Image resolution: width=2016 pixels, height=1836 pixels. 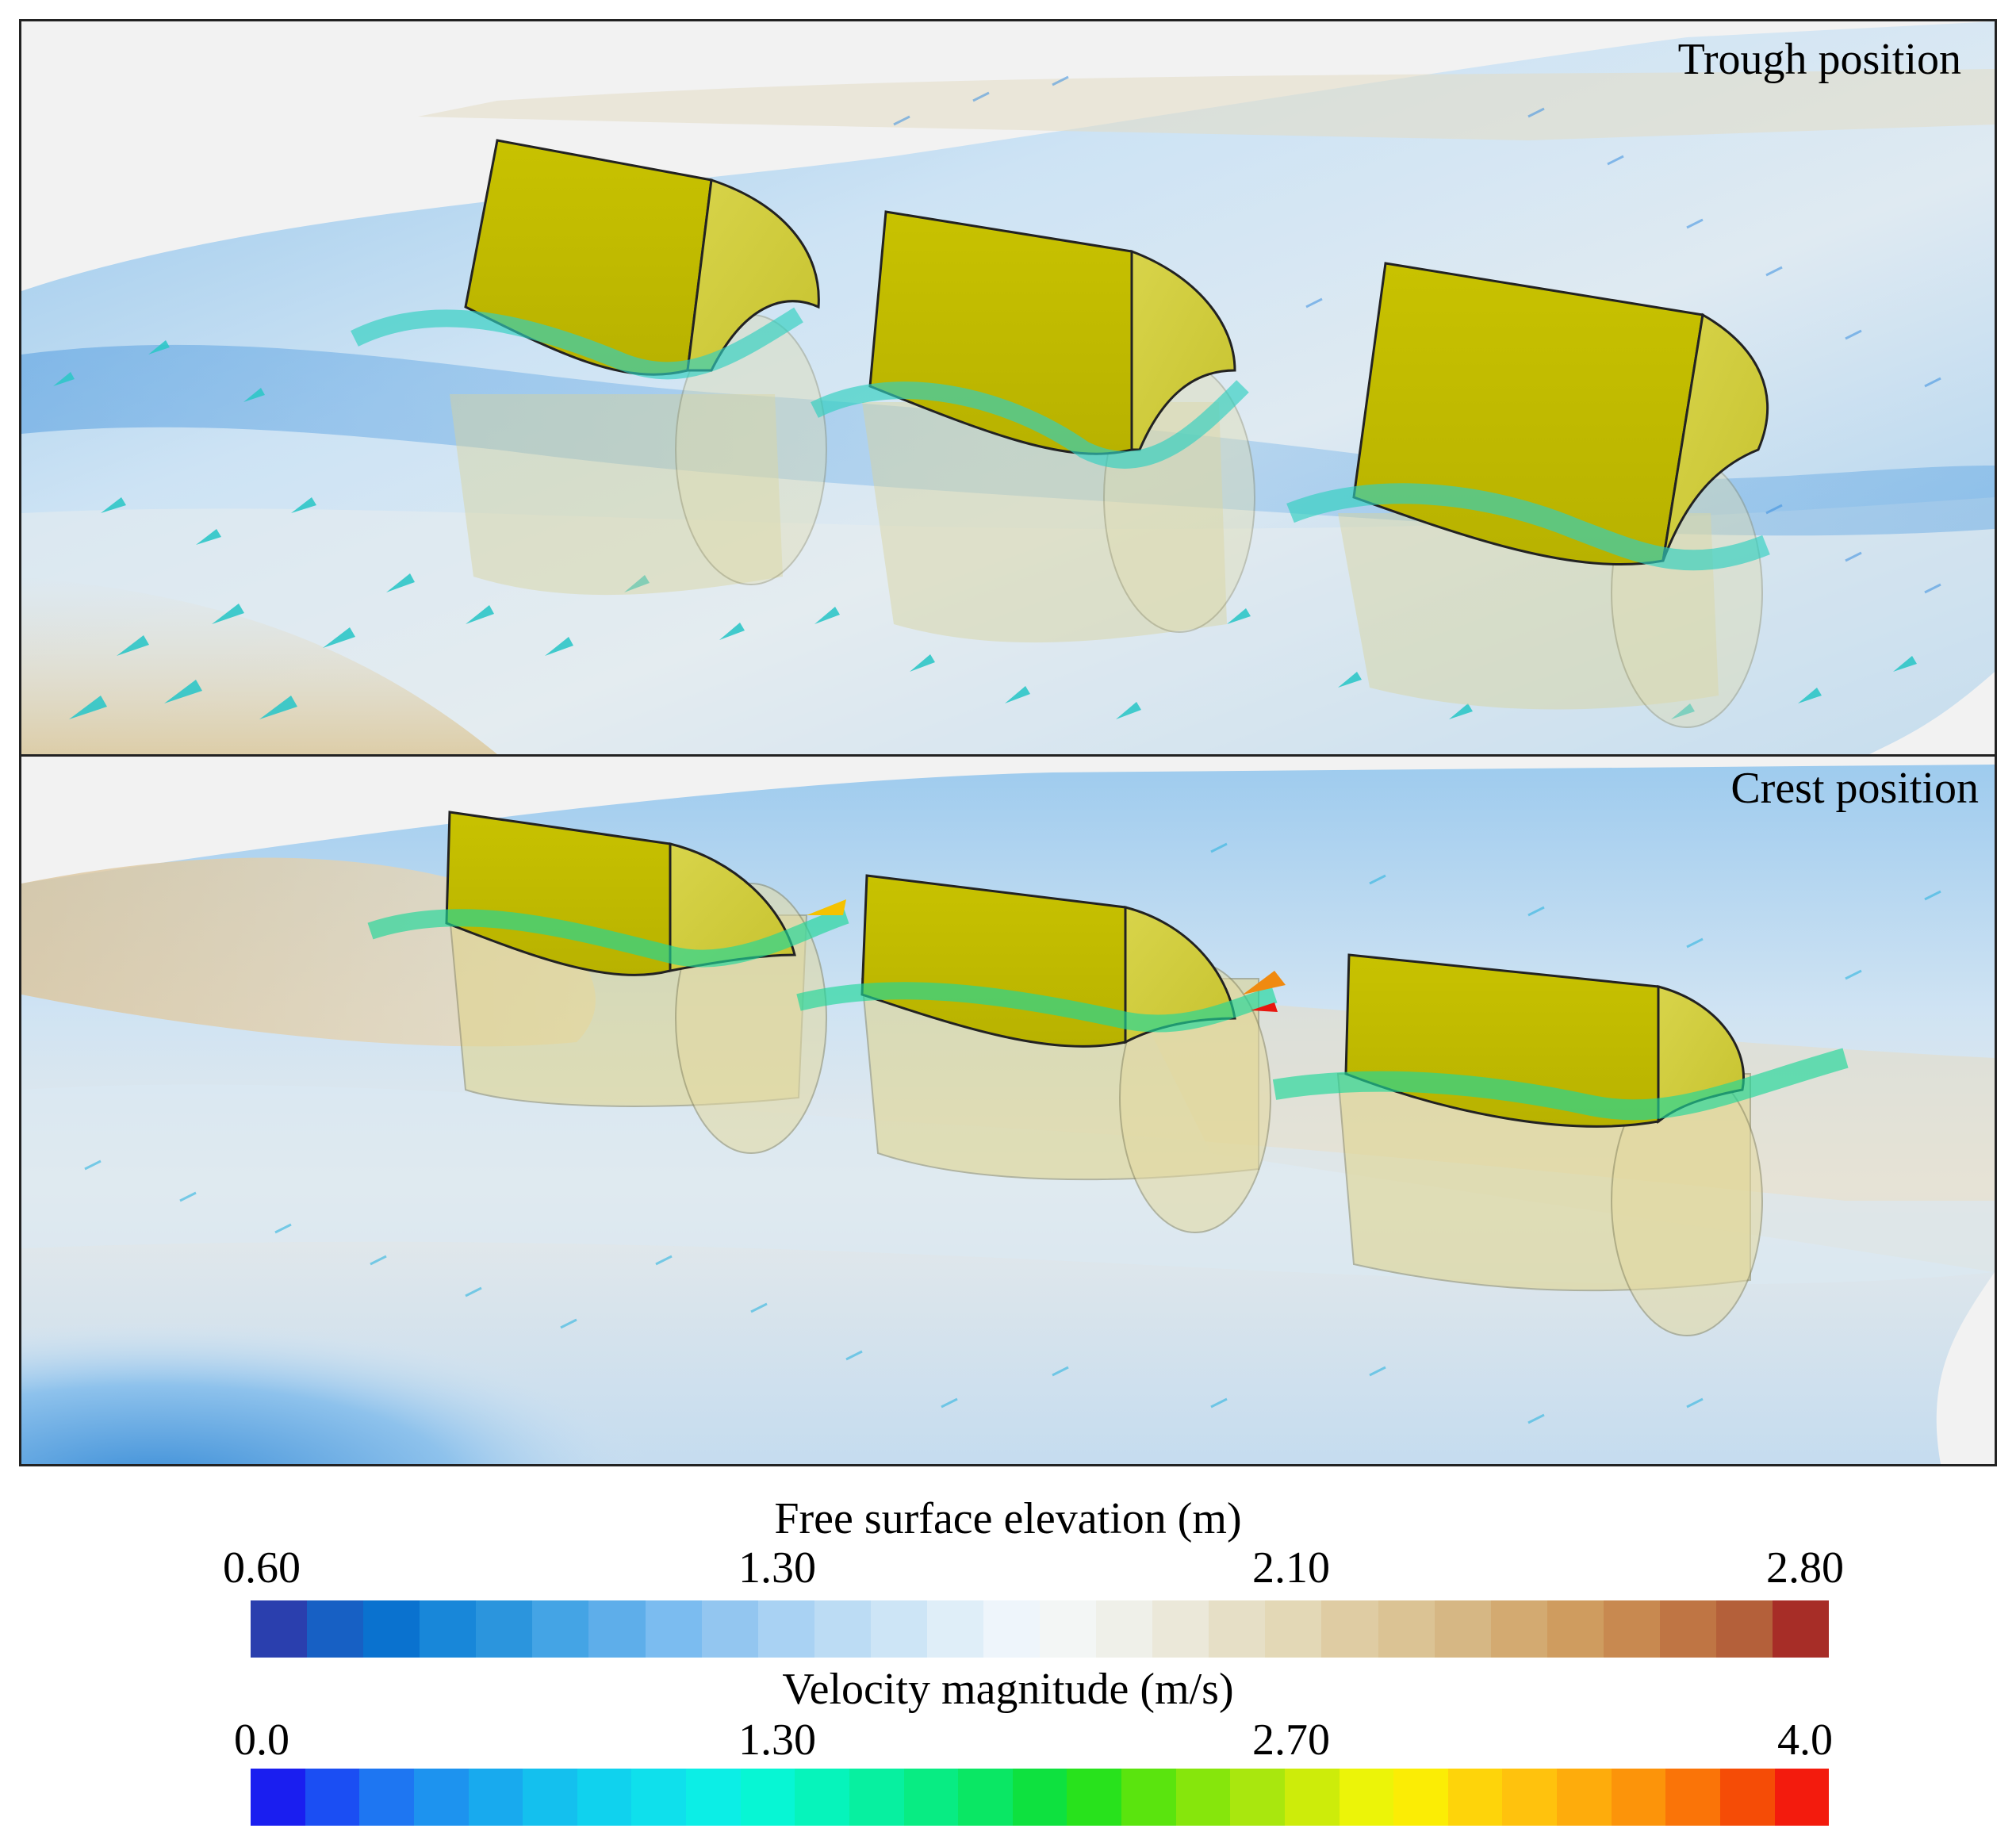 What do you see at coordinates (777, 1568) in the screenshot?
I see `elevation-tick-1: 1.30` at bounding box center [777, 1568].